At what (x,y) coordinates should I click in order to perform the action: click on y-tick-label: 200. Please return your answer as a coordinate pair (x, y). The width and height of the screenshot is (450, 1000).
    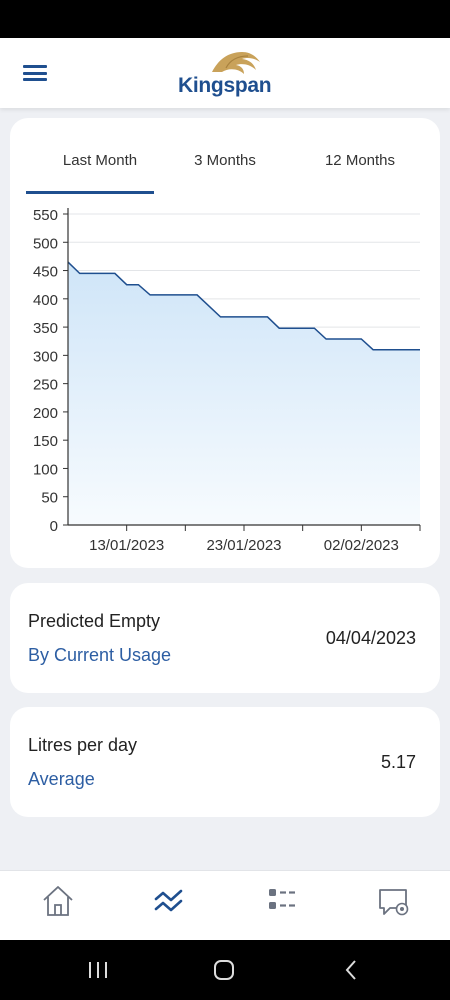
    Looking at the image, I should click on (45, 413).